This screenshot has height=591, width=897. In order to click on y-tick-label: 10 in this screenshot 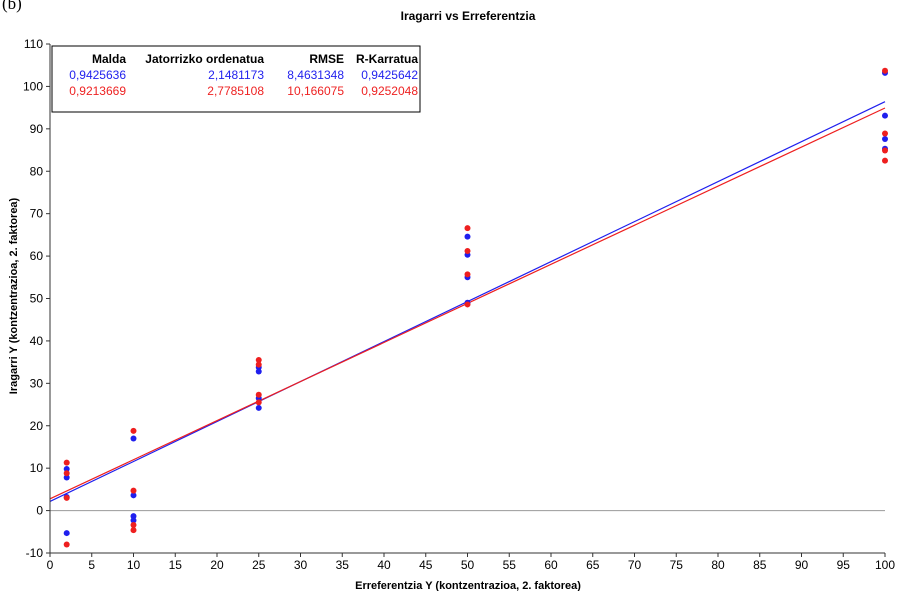, I will do `click(37, 468)`.